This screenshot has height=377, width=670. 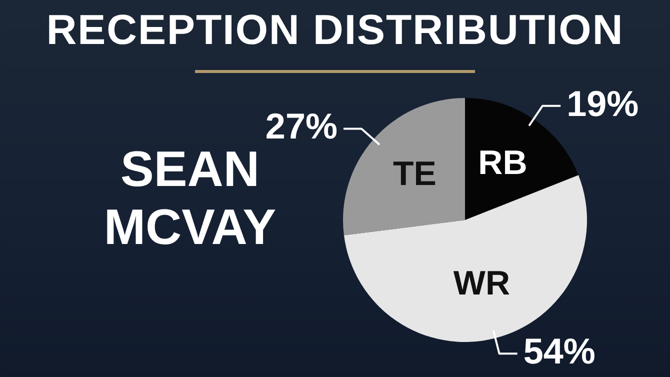 I want to click on slice-label: RB, so click(x=503, y=163).